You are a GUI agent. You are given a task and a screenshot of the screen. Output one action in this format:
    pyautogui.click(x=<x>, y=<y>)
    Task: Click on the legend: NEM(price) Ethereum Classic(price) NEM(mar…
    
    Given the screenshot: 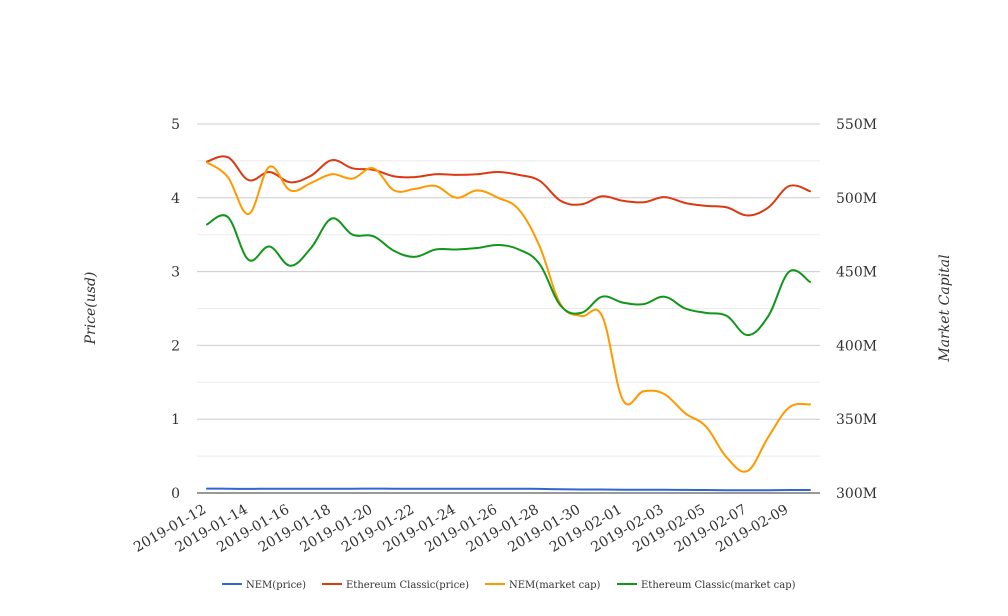 What is the action you would take?
    pyautogui.click(x=509, y=585)
    